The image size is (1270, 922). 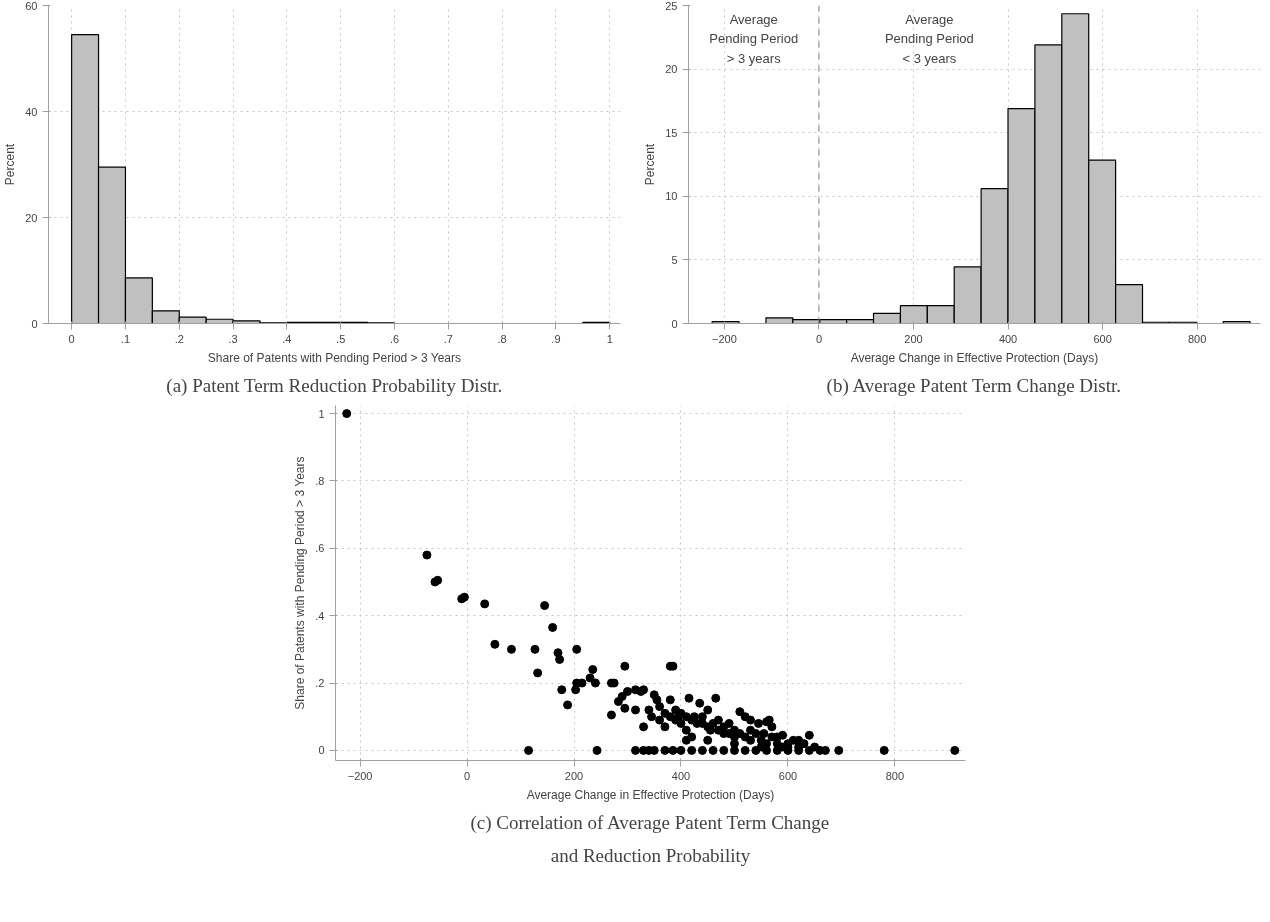 What do you see at coordinates (341, 338) in the screenshot?
I see `x-tick-label: .5` at bounding box center [341, 338].